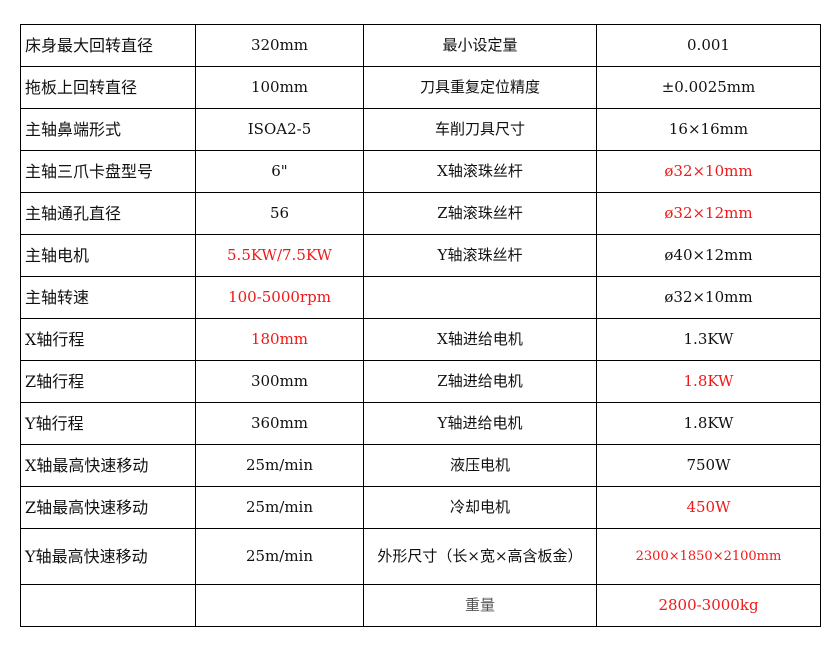 This screenshot has width=836, height=664. Describe the element at coordinates (708, 339) in the screenshot. I see `spec-value-cell: 1.3KW` at that location.